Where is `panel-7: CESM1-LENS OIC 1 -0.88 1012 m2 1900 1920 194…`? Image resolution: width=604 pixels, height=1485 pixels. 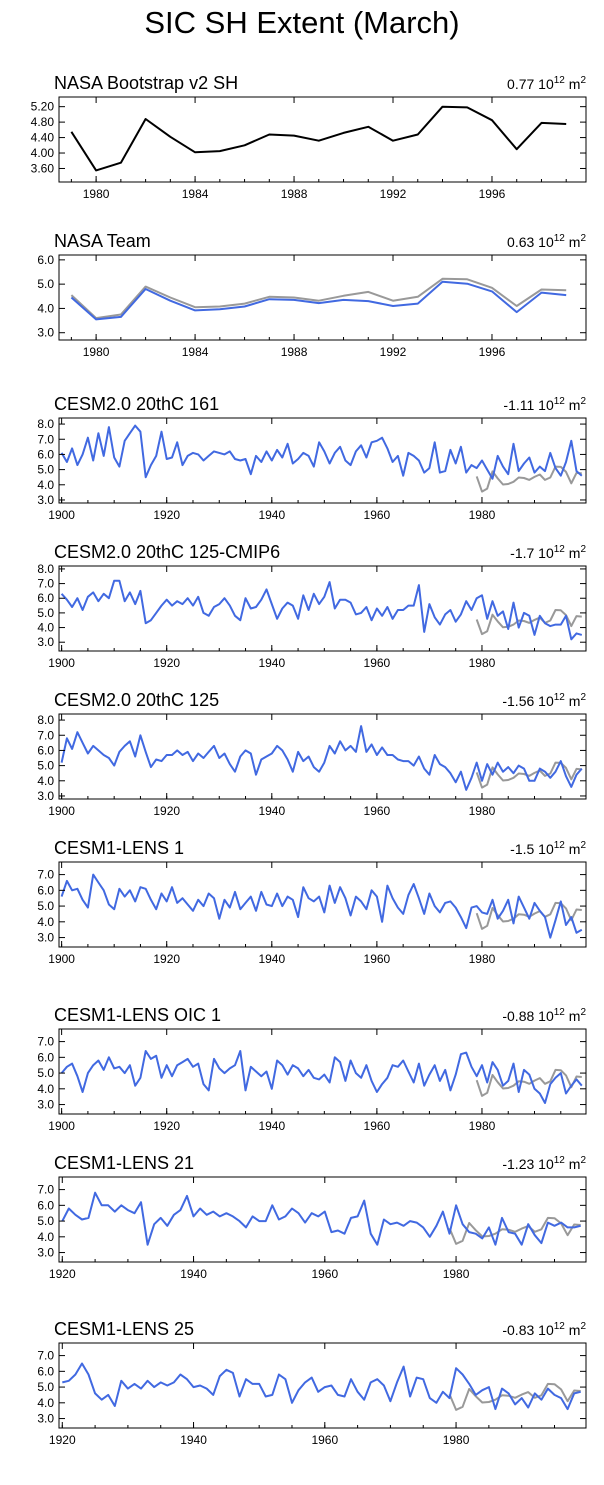 panel-7: CESM1-LENS OIC 1 -0.88 1012 m2 1900 1920 194… is located at coordinates (312, 1069).